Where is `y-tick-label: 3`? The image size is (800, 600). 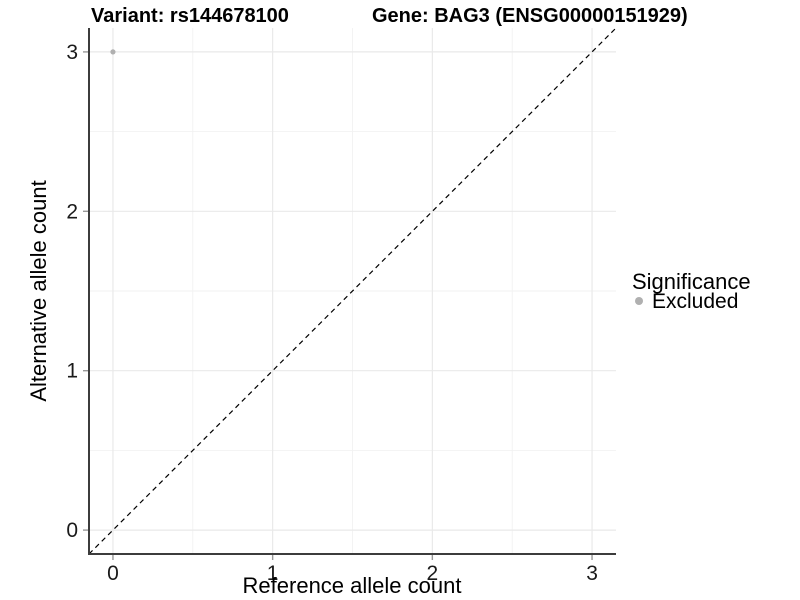
y-tick-label: 3 is located at coordinates (72, 52).